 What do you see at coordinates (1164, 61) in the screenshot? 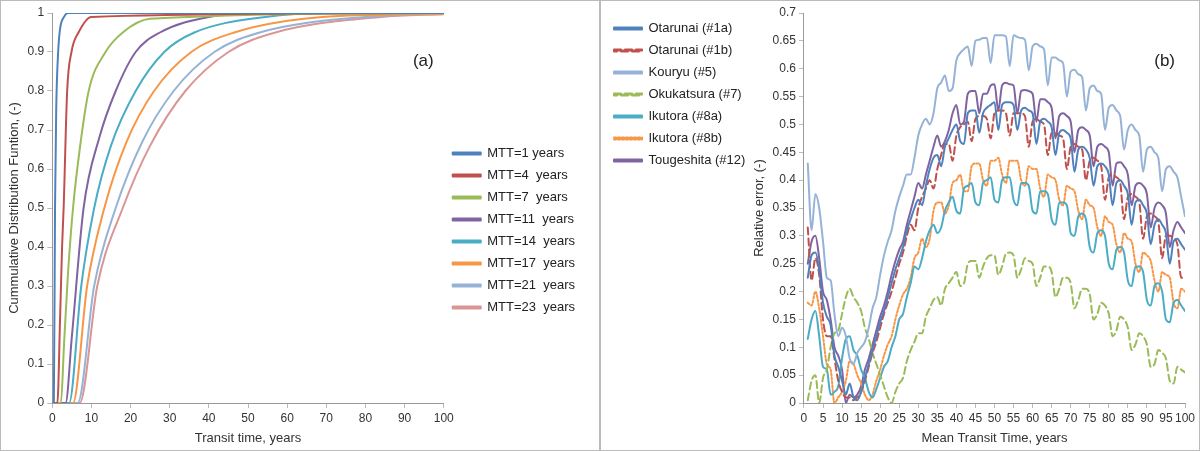
I see `annotation: (b)` at bounding box center [1164, 61].